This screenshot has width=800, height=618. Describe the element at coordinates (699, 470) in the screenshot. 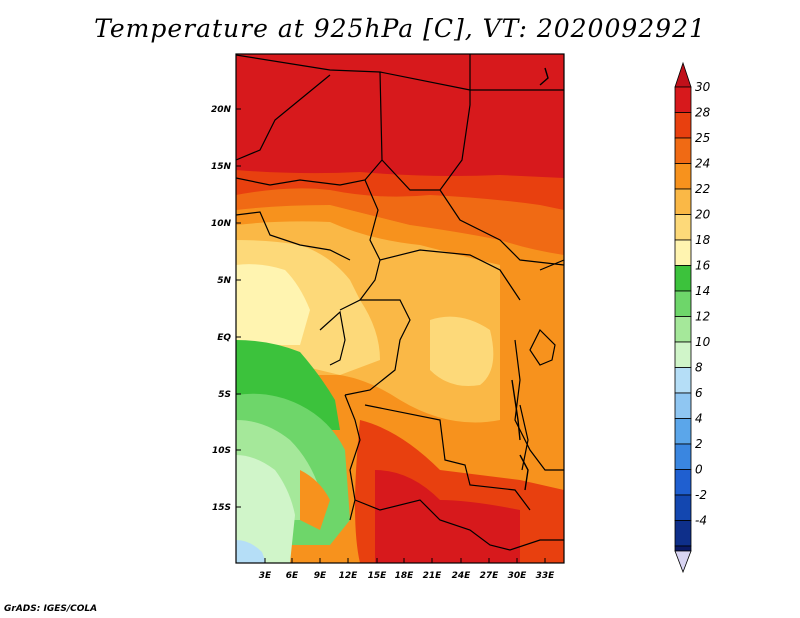

I see `colorbar-label: 0` at that location.